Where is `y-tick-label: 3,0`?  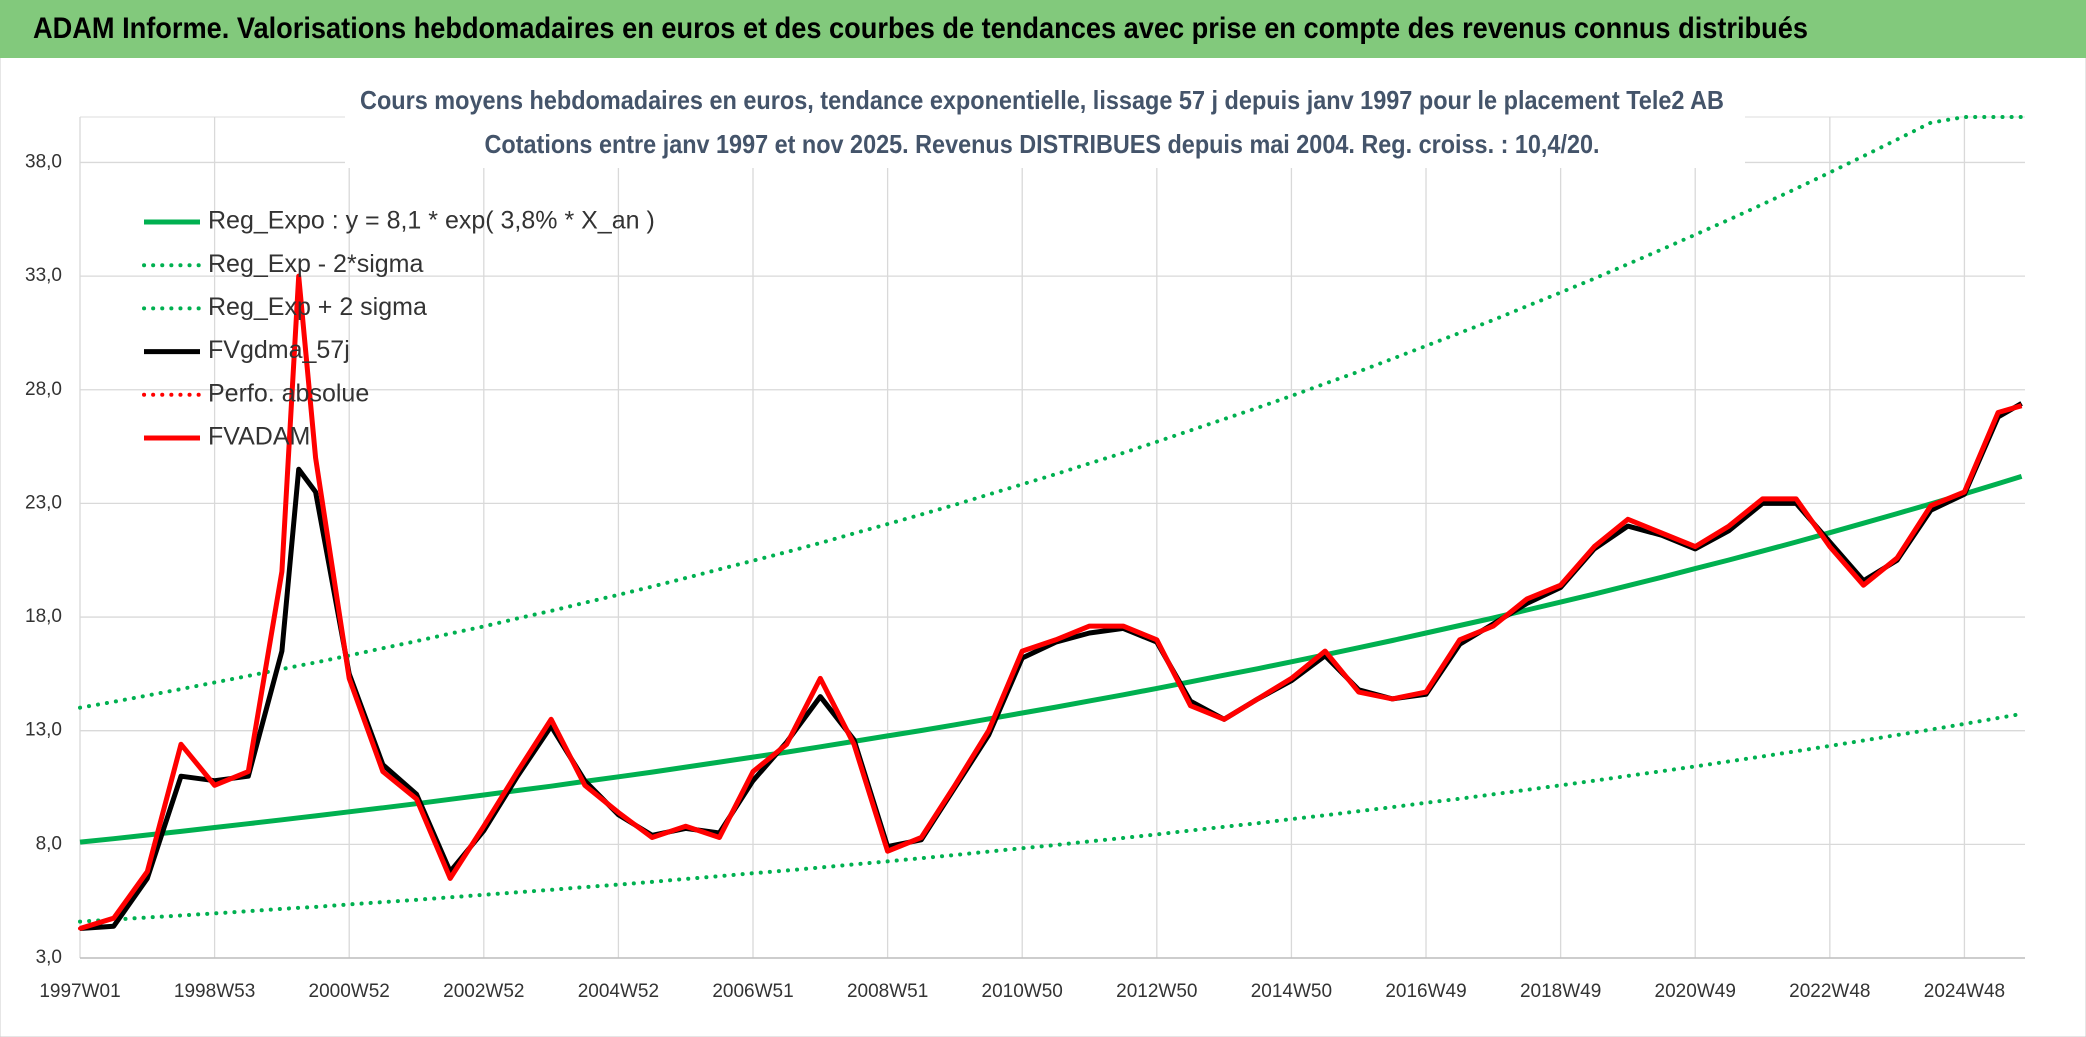 y-tick-label: 3,0 is located at coordinates (49, 957).